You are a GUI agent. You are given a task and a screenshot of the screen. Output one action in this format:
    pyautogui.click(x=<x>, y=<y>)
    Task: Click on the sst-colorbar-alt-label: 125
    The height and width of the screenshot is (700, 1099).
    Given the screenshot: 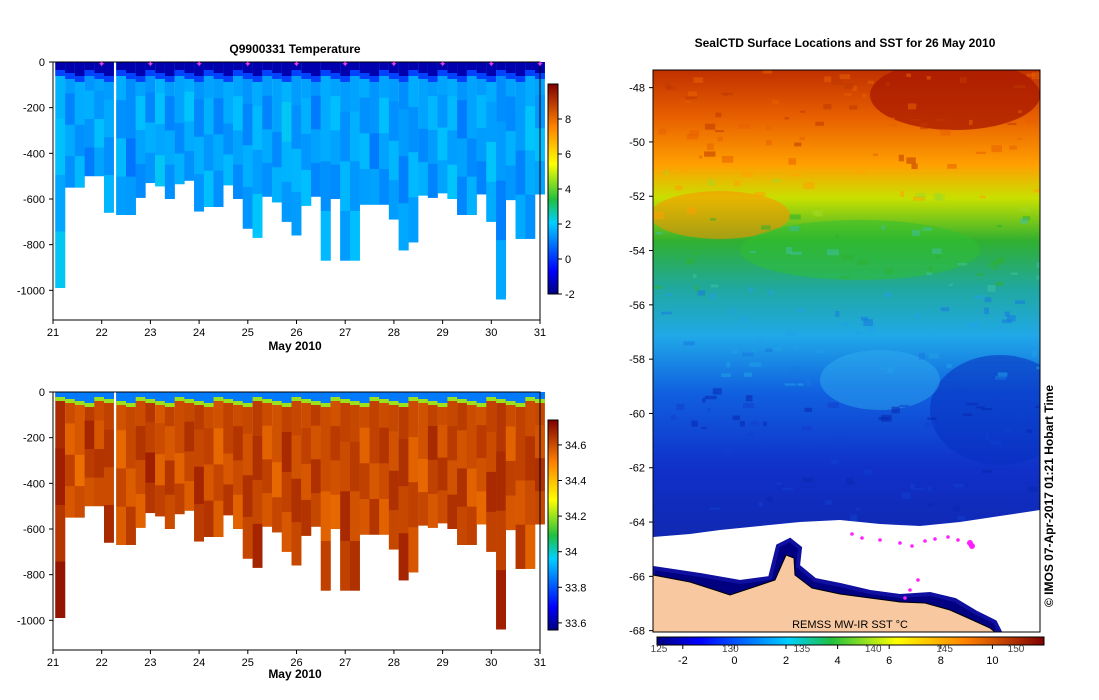 What is the action you would take?
    pyautogui.click(x=659, y=649)
    